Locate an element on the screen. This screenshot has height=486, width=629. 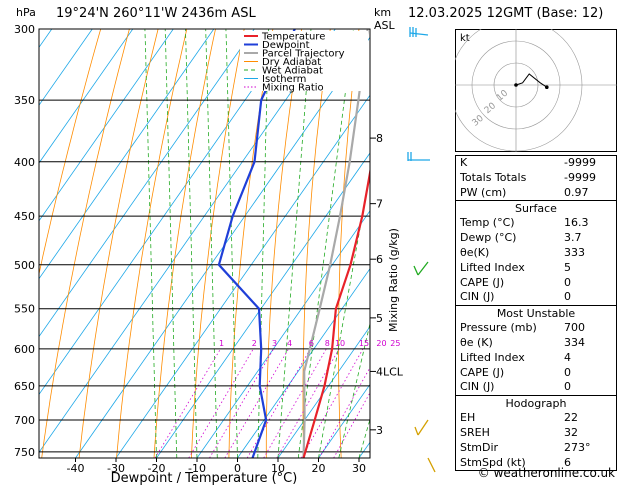
table-row-value: 334 is located at coordinates (574, 342).